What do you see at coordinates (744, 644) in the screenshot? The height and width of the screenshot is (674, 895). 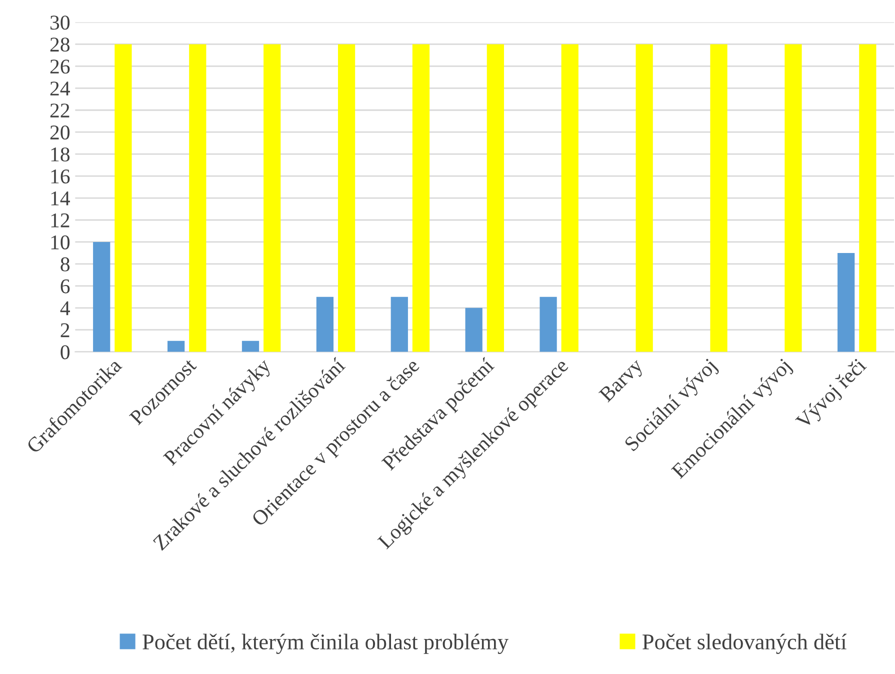 I see `legend-label: Počet sledovaných dětí` at bounding box center [744, 644].